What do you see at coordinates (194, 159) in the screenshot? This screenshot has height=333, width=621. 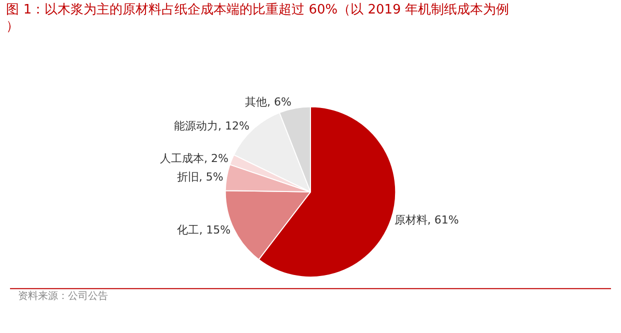 I see `slice-label: 人工成本, 2%` at bounding box center [194, 159].